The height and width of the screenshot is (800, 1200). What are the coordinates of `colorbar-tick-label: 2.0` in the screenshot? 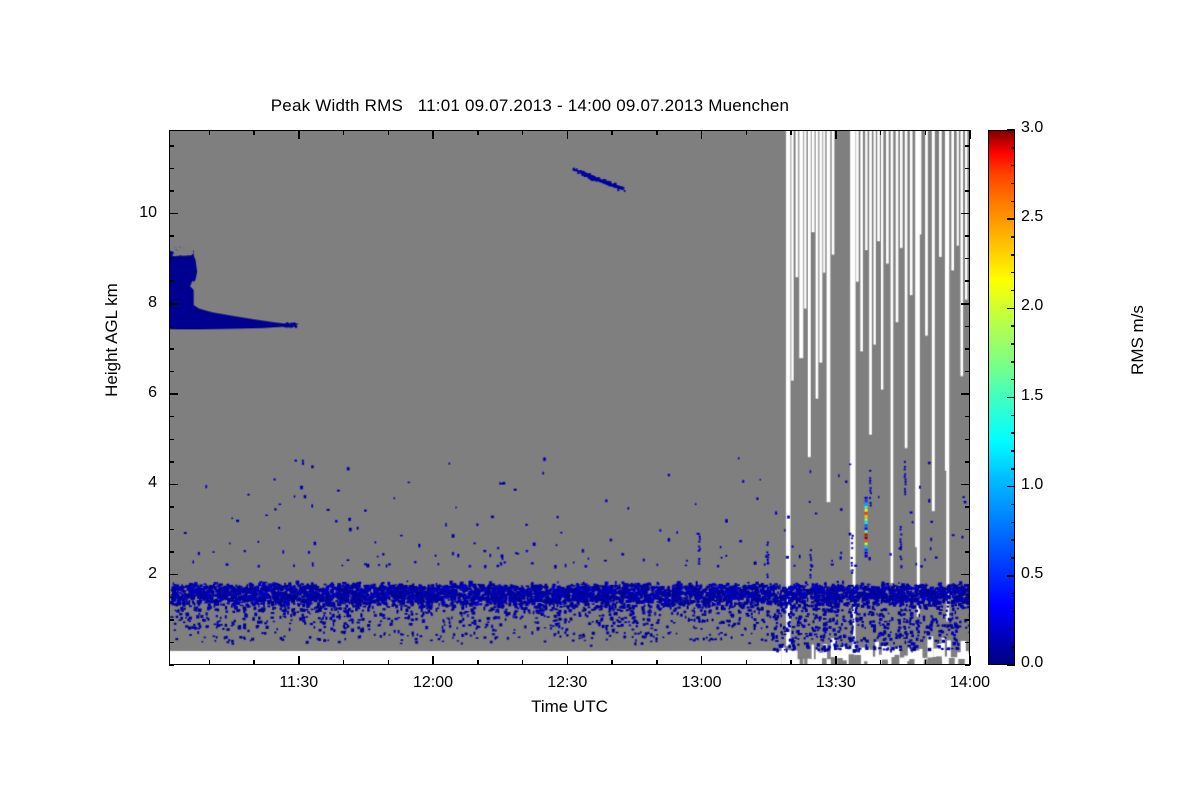 It's located at (1032, 306).